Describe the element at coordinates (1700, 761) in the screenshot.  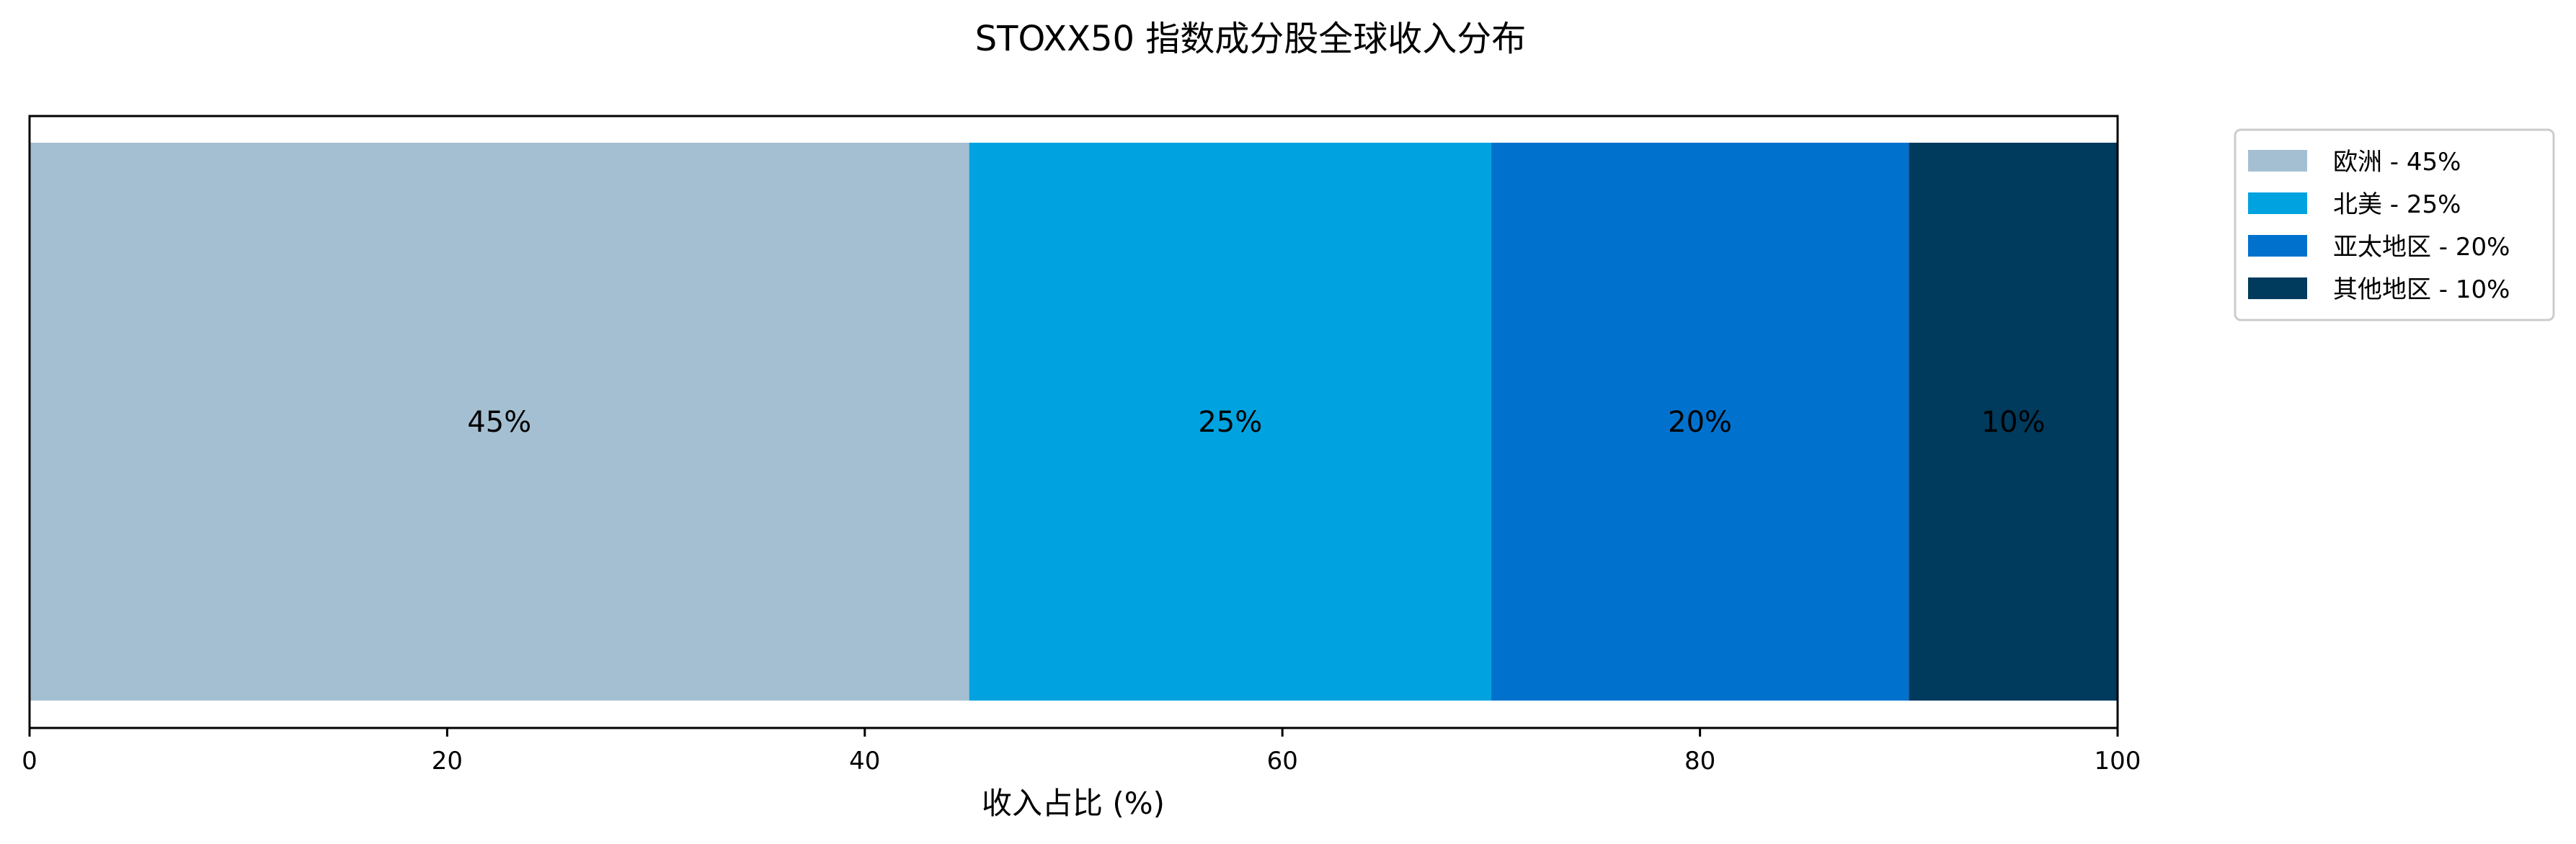
I see `x-tick-label-4: 80` at that location.